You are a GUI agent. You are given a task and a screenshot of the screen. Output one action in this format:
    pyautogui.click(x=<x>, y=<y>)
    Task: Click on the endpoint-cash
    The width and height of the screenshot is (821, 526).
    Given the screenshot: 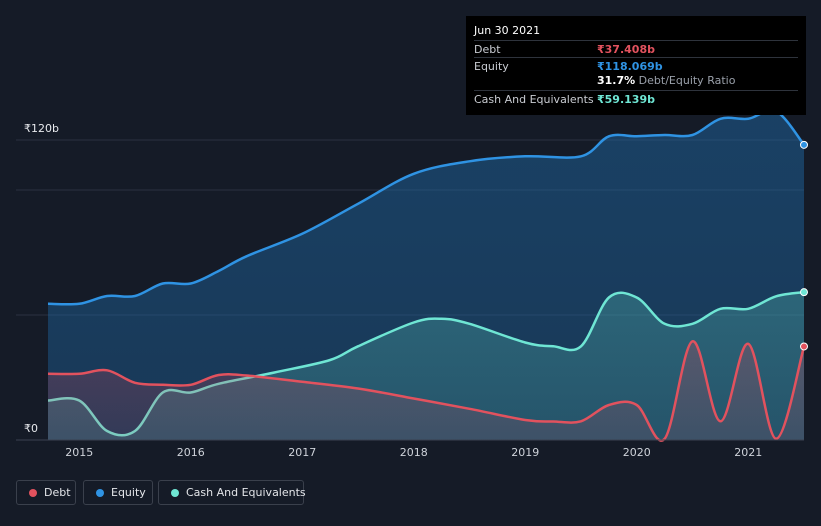 What is the action you would take?
    pyautogui.click(x=804, y=292)
    